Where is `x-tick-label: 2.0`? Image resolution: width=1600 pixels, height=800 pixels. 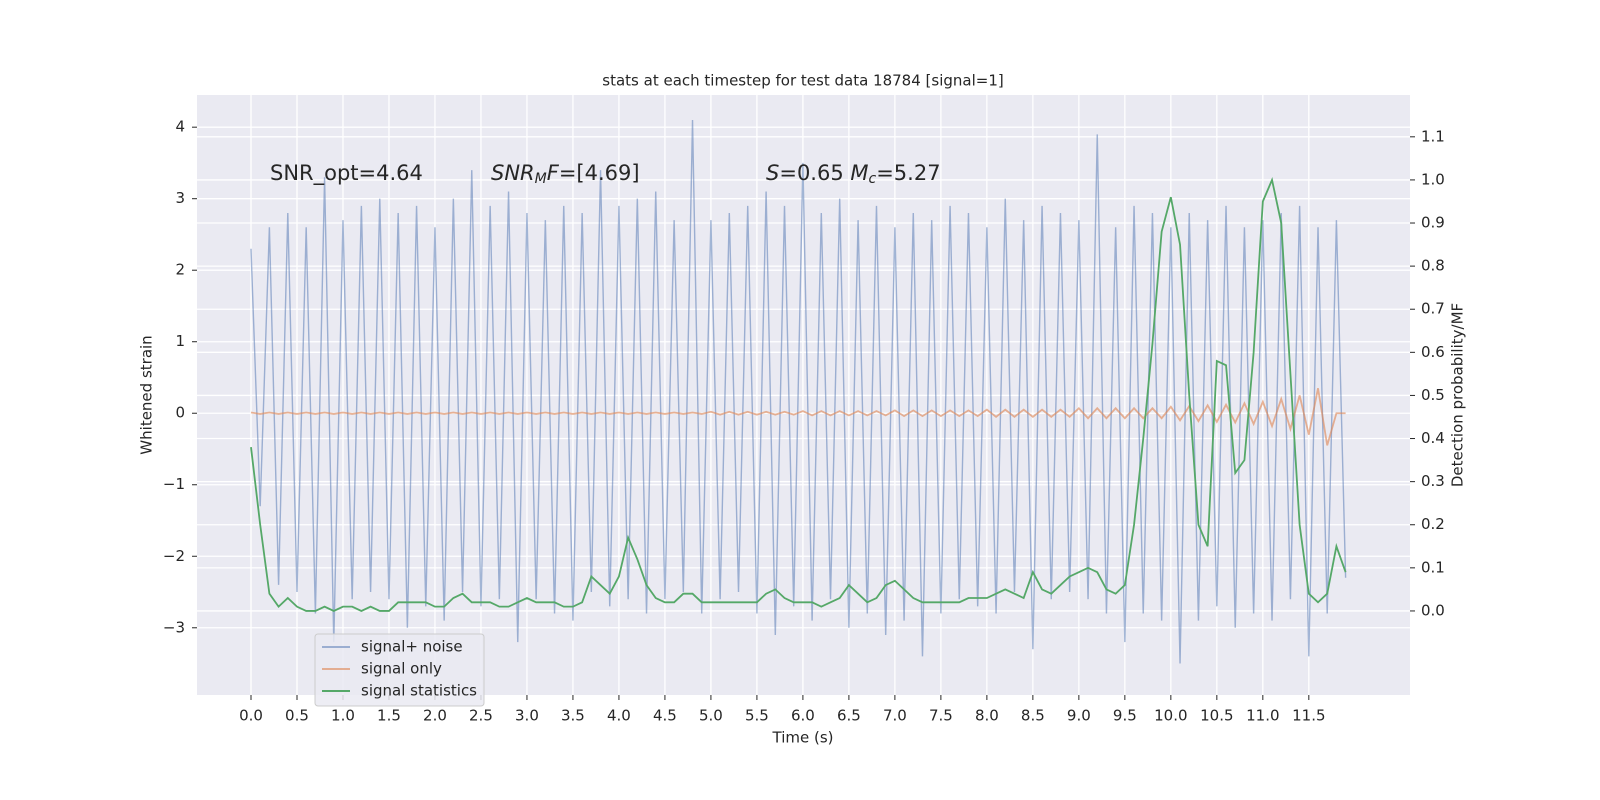
x-tick-label: 2.0 is located at coordinates (435, 716).